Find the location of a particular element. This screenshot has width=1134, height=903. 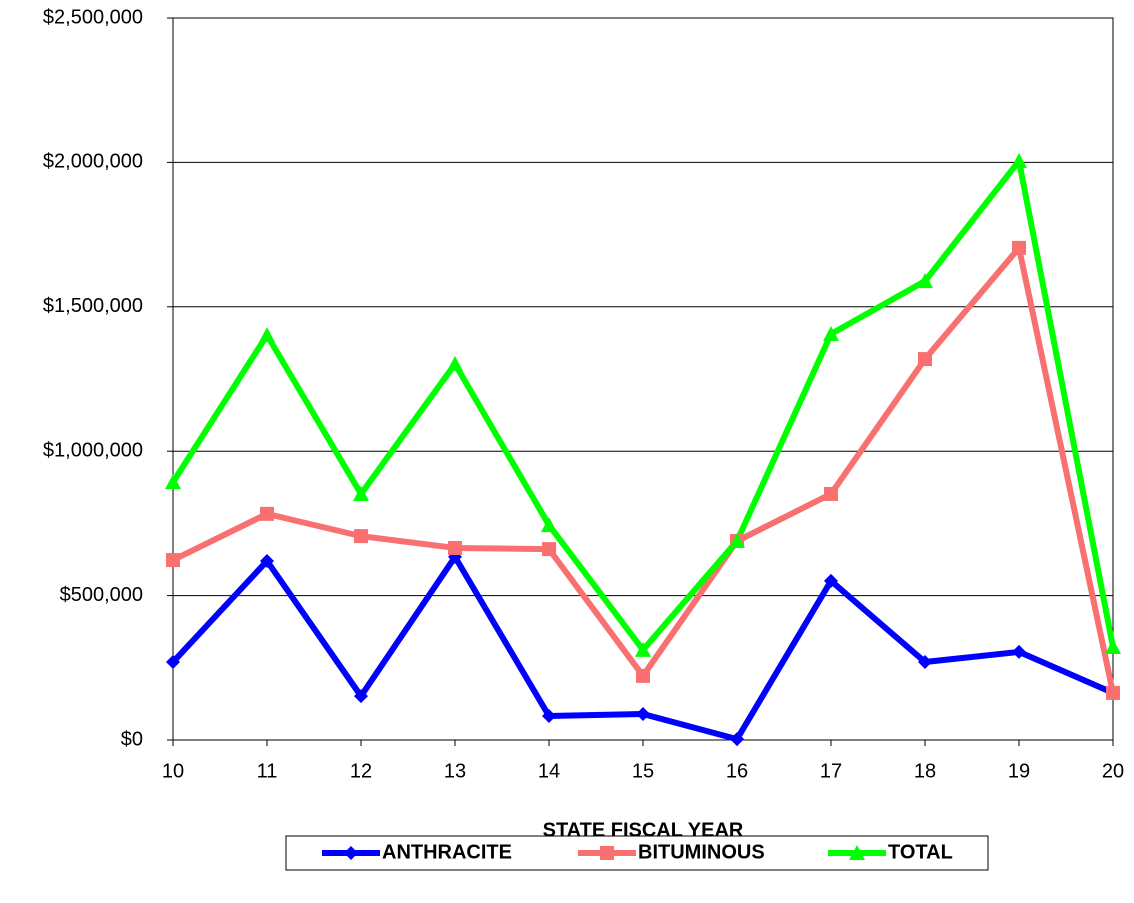

x-tick-label: 14 is located at coordinates (549, 771).